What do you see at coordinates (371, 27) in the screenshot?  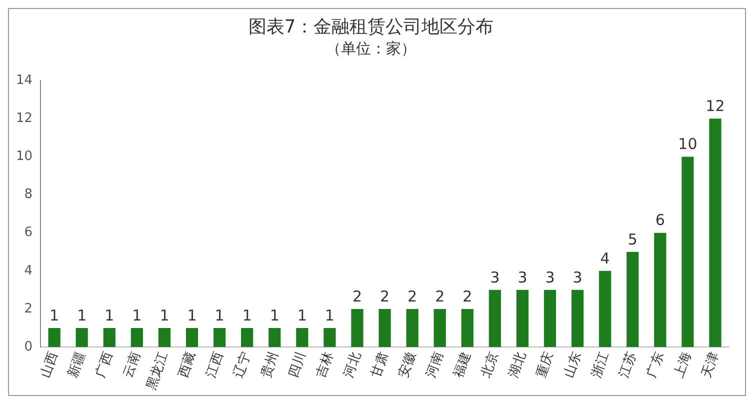 I see `chart-title: 图表7：金融租赁公司地区分布` at bounding box center [371, 27].